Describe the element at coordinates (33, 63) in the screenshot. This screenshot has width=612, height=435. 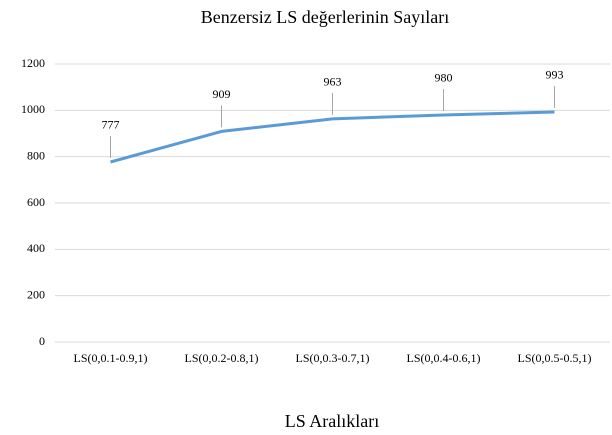
I see `y-tick-label: 1200` at that location.